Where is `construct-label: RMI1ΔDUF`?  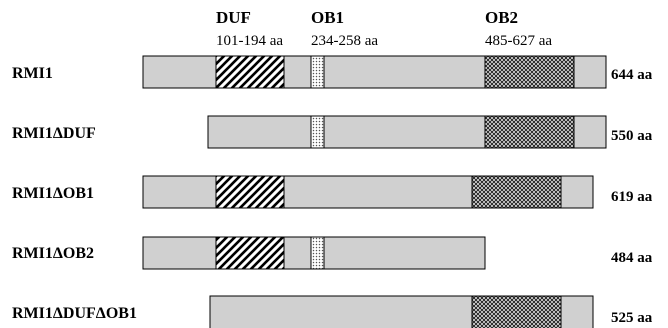
construct-label: RMI1ΔDUF is located at coordinates (54, 133).